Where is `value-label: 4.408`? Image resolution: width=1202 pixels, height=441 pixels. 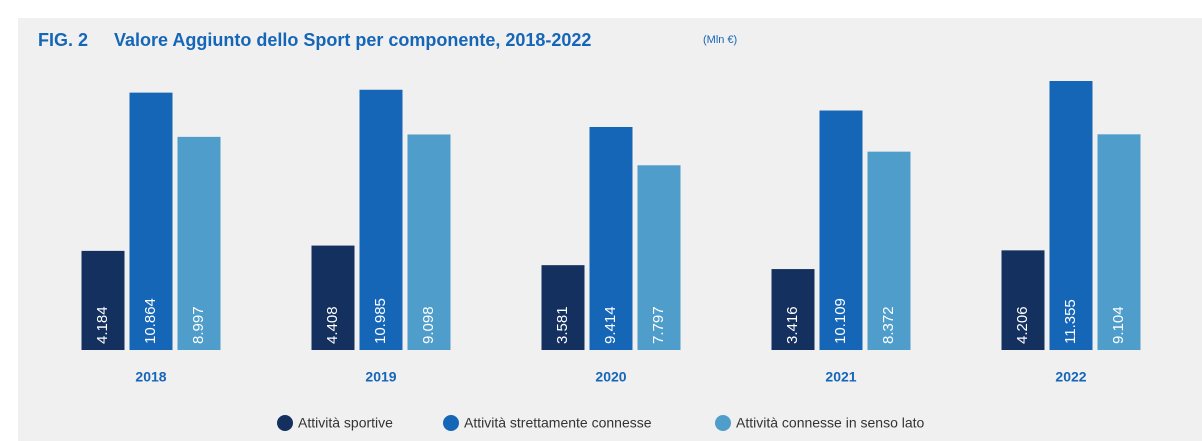 value-label: 4.408 is located at coordinates (332, 325).